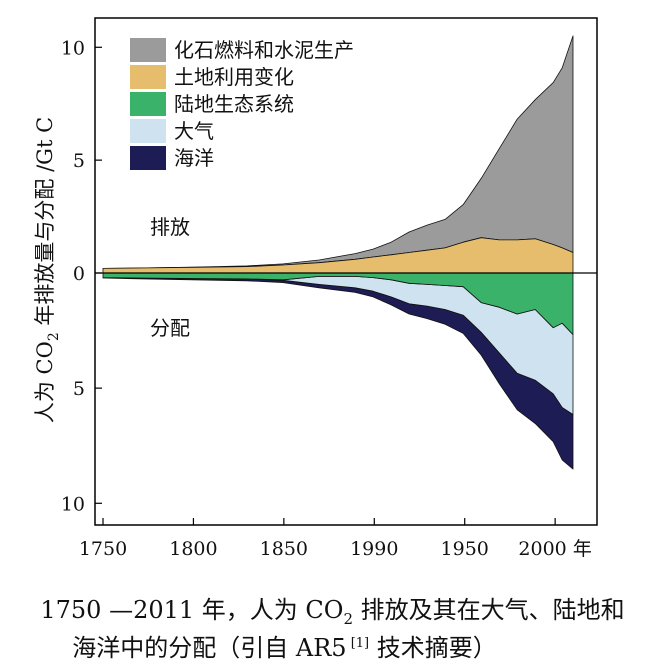  Describe the element at coordinates (194, 131) in the screenshot. I see `legend-label: 大气` at that location.